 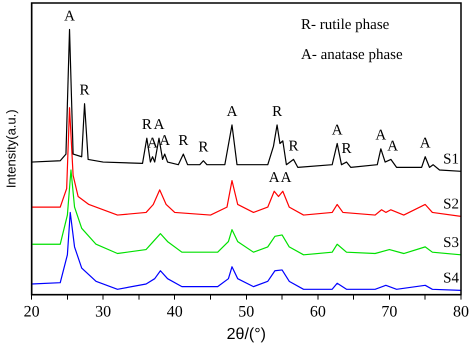 What do you see at coordinates (451, 159) in the screenshot?
I see `series-label: S1` at bounding box center [451, 159].